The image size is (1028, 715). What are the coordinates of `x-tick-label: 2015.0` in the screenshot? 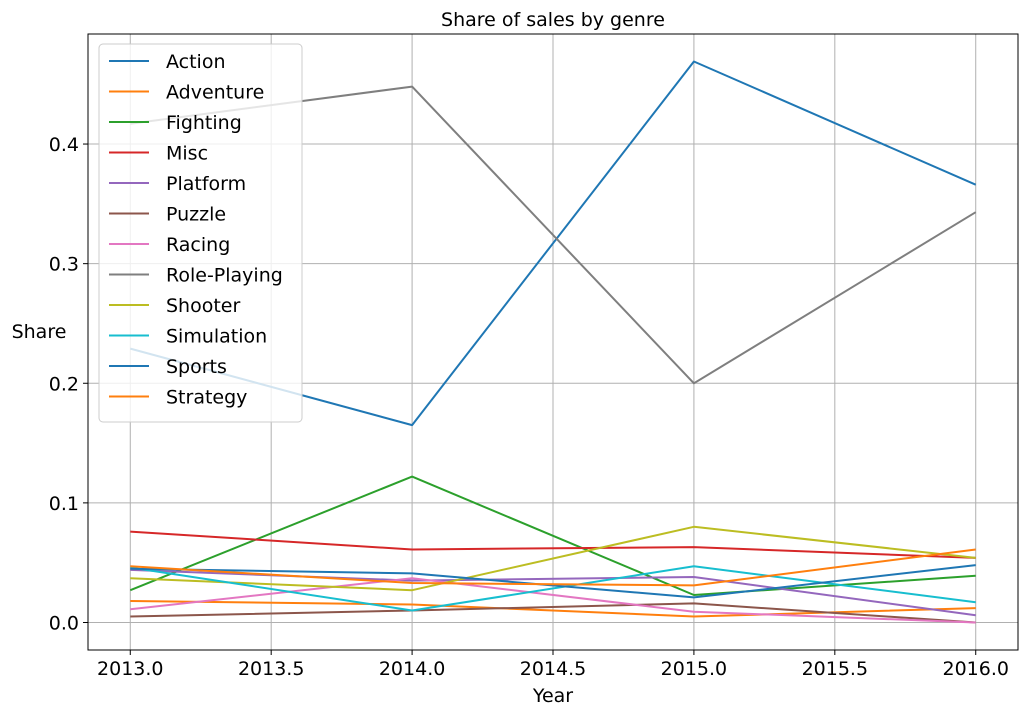 It's located at (694, 669).